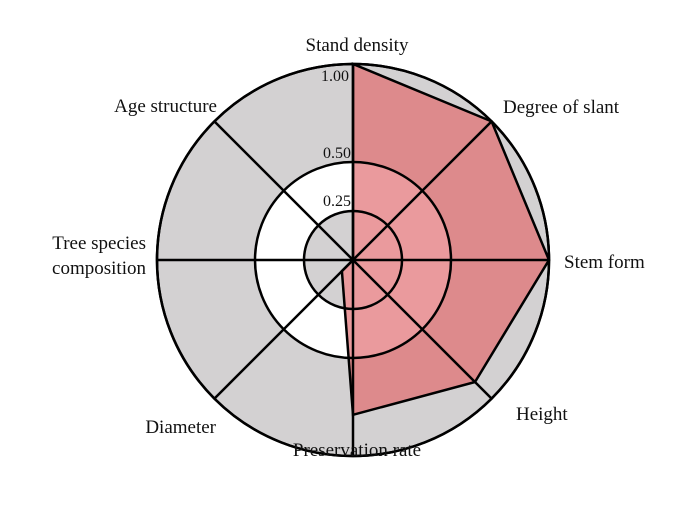  What do you see at coordinates (604, 262) in the screenshot?
I see `axis-label-stem-form: Stem form` at bounding box center [604, 262].